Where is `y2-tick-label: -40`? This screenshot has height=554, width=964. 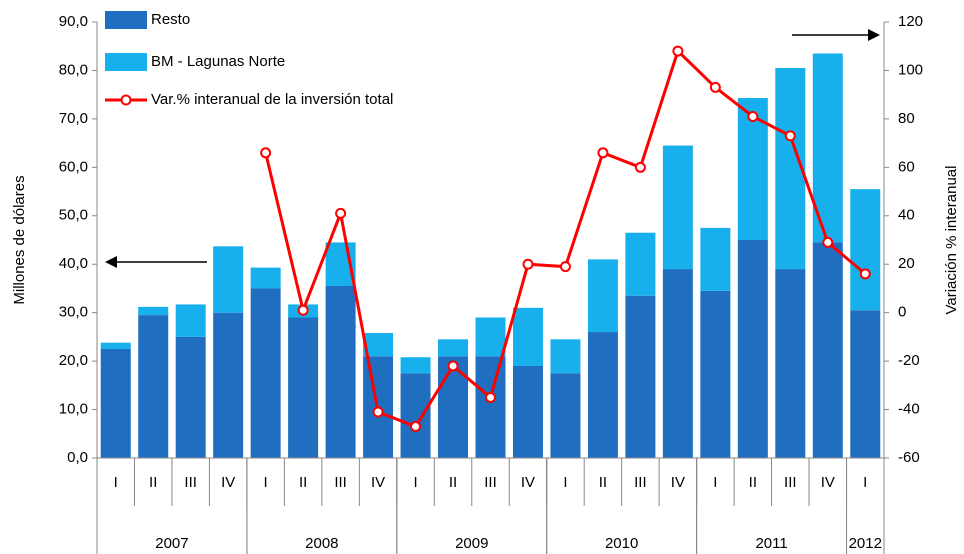 y2-tick-label: -40 is located at coordinates (909, 409).